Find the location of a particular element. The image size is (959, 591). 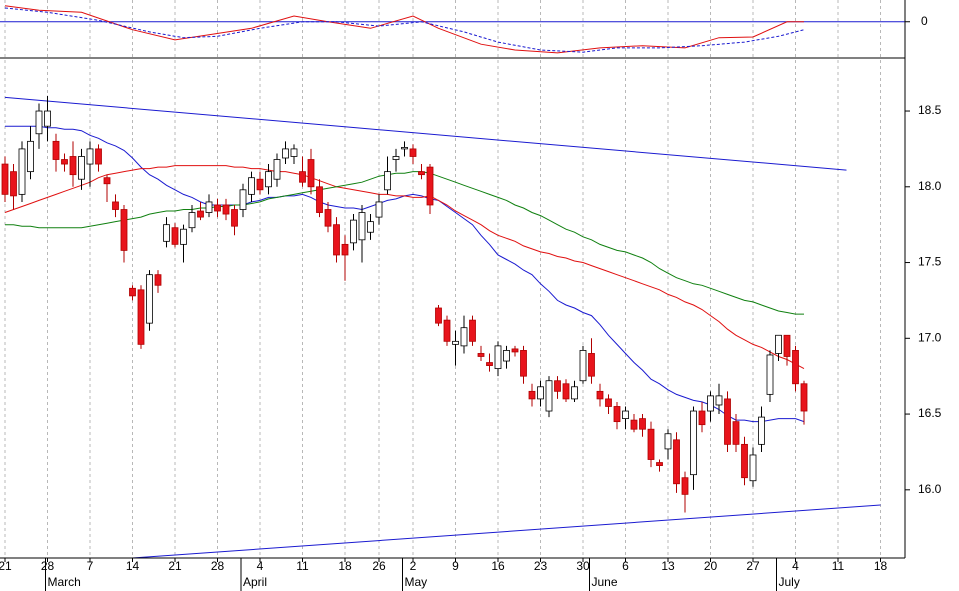

y-tick-label: 18.0 is located at coordinates (930, 186).